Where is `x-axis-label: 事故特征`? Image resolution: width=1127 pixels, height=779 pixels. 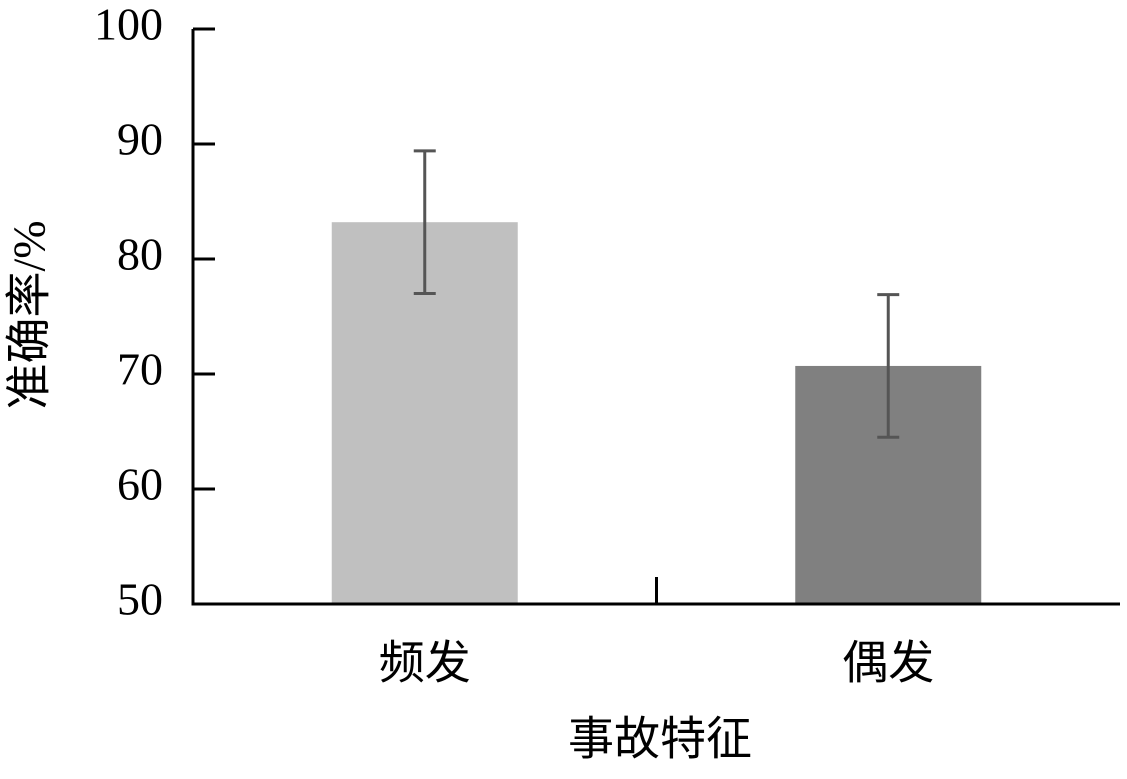 x-axis-label: 事故特征 is located at coordinates (660, 739).